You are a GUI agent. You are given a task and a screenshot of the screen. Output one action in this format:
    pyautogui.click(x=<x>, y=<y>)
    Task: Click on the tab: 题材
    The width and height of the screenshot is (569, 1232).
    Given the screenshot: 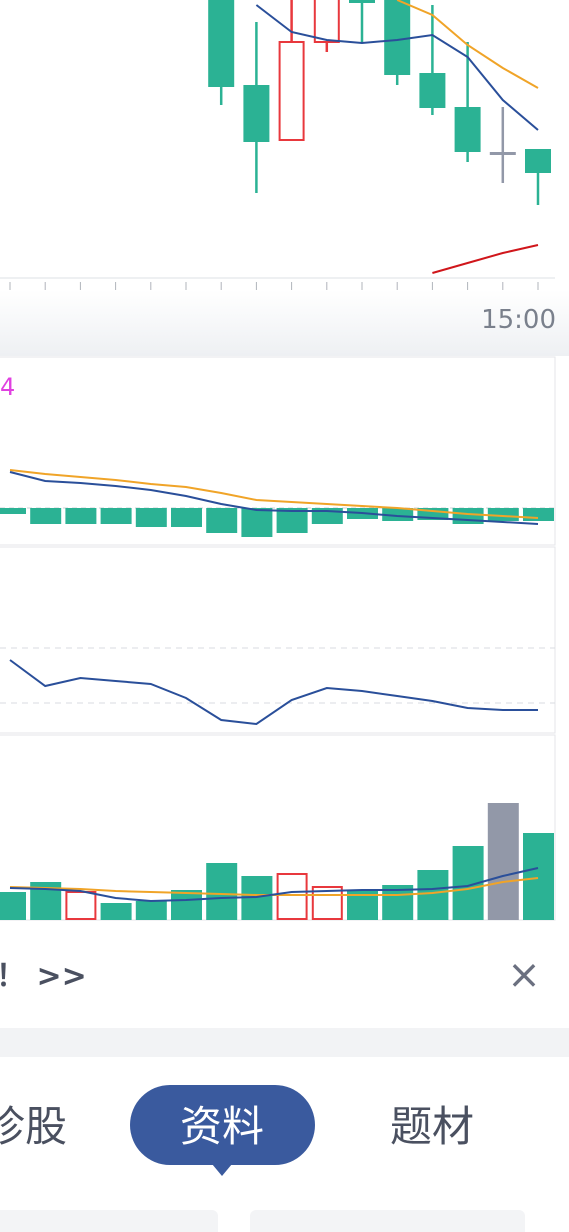 What is the action you would take?
    pyautogui.click(x=432, y=1126)
    